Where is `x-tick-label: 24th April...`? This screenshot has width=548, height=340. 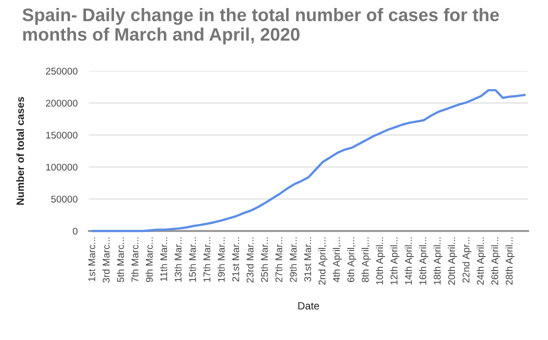 x-tick-label: 24th April... is located at coordinates (481, 261).